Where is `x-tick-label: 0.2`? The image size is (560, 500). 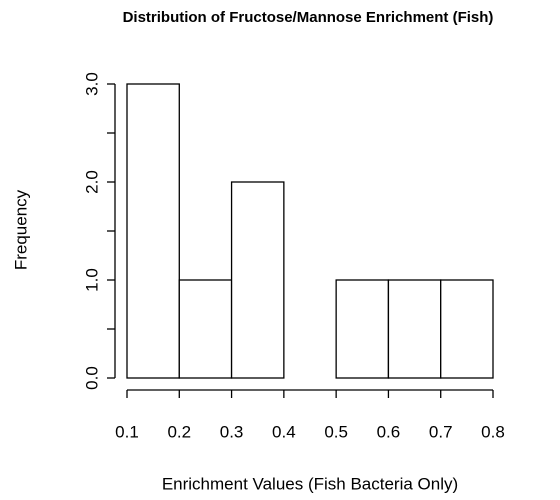 x-tick-label: 0.2 is located at coordinates (179, 431).